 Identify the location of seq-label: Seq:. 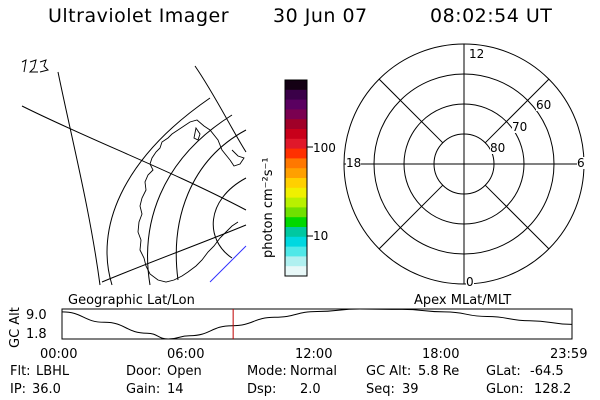
(380, 389).